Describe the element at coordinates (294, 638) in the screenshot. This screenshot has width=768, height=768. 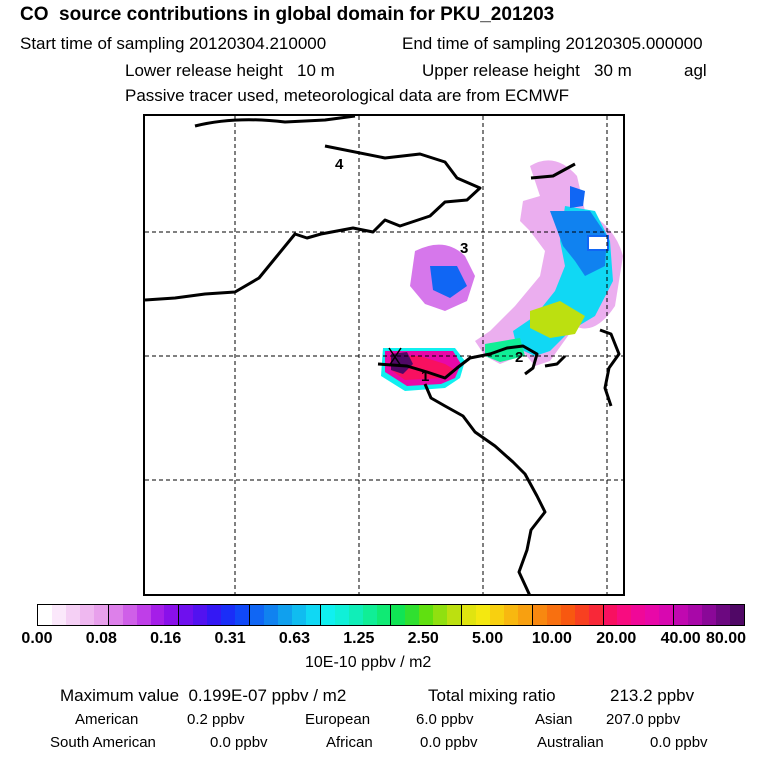
I see `colorbar-tick-label: 0.63` at that location.